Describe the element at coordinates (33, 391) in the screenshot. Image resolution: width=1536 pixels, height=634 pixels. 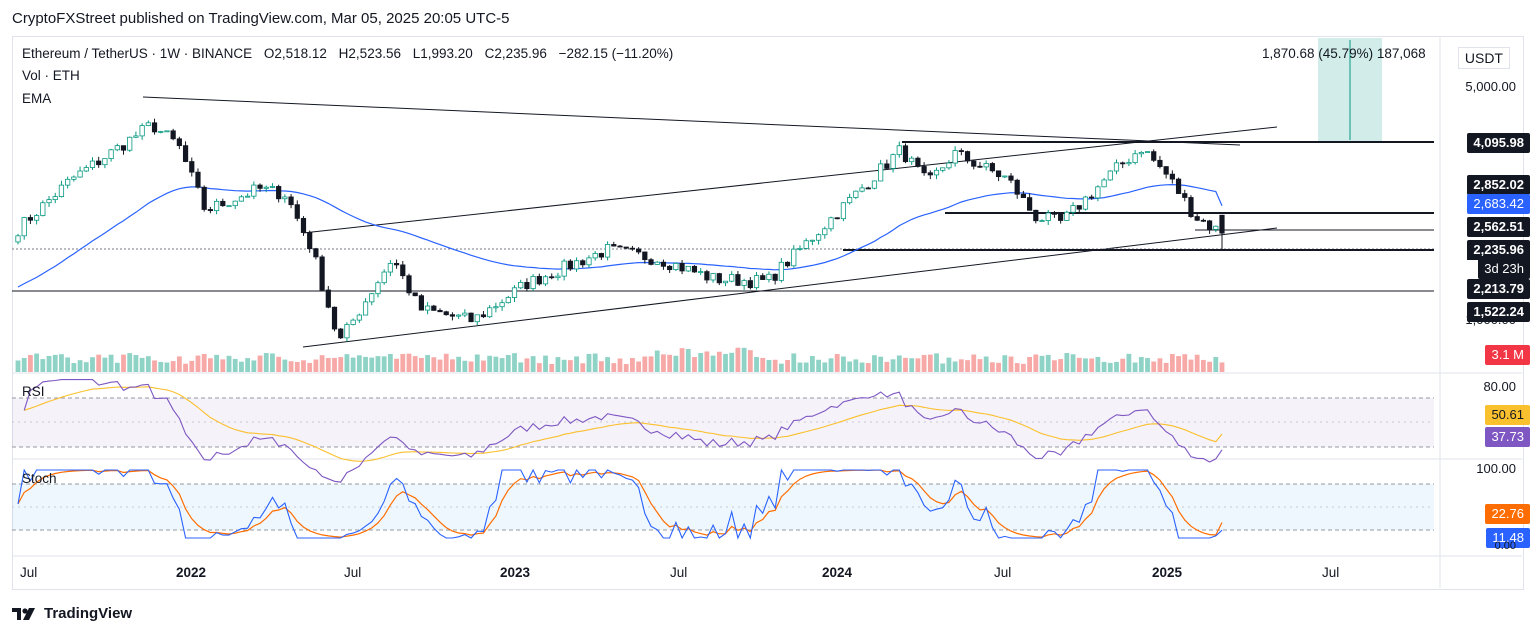
I see `rsi-legend: RSI` at that location.